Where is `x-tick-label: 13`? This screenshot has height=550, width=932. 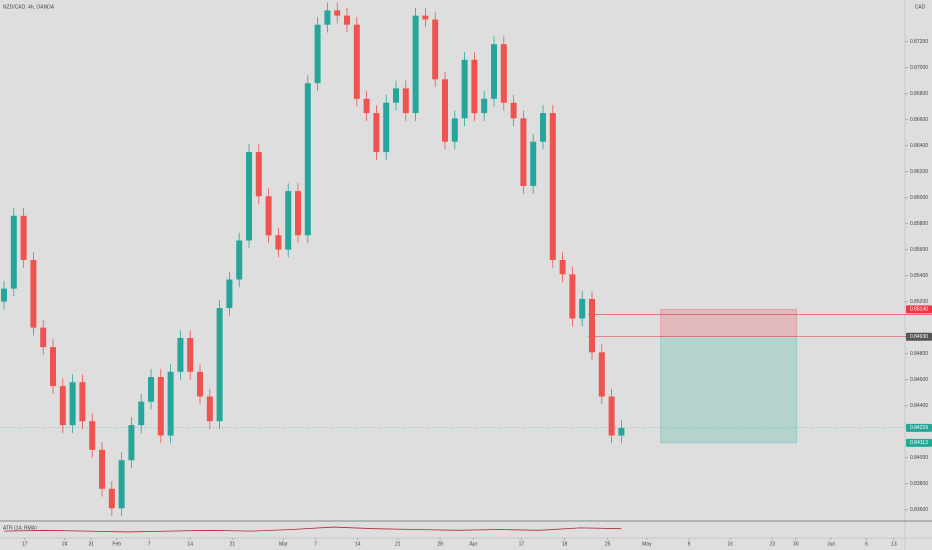
x-tick-label: 13 is located at coordinates (894, 544).